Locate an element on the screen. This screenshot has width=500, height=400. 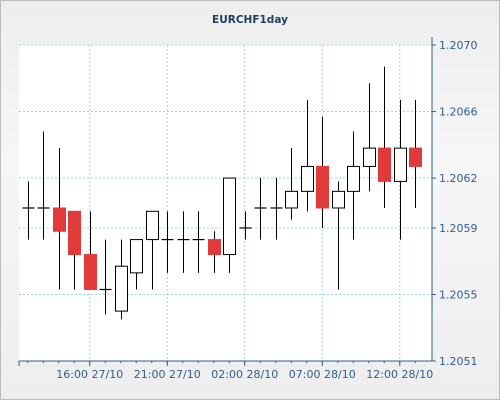
x-tick-label: 02:00 28/10 is located at coordinates (244, 374).